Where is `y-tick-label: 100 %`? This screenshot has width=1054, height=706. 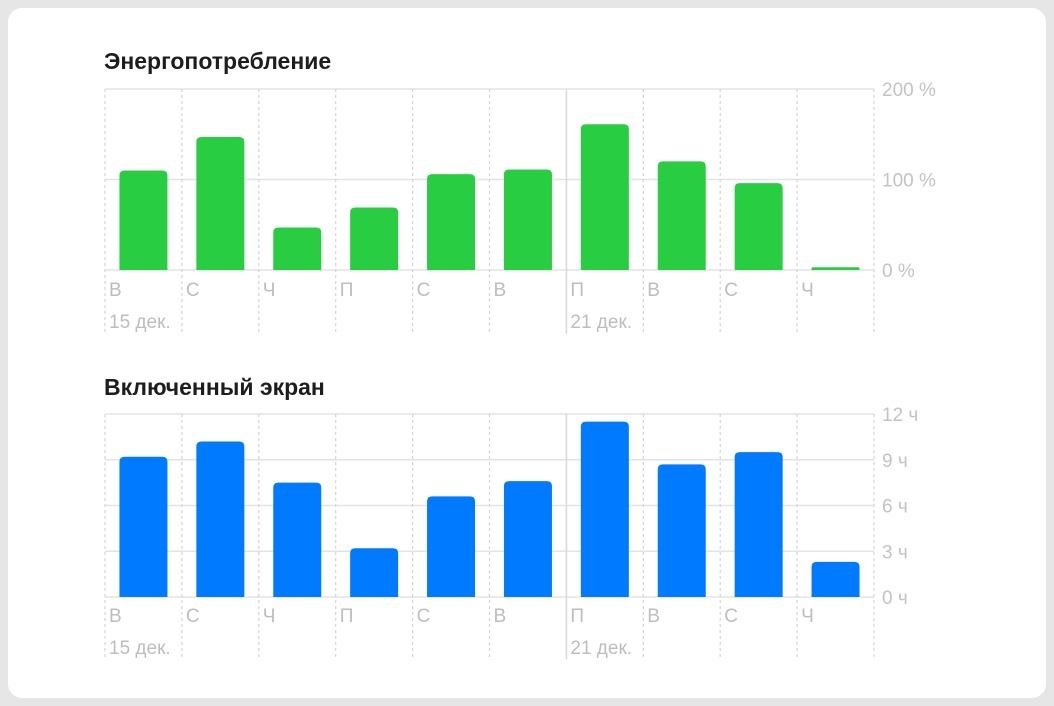
y-tick-label: 100 % is located at coordinates (909, 181).